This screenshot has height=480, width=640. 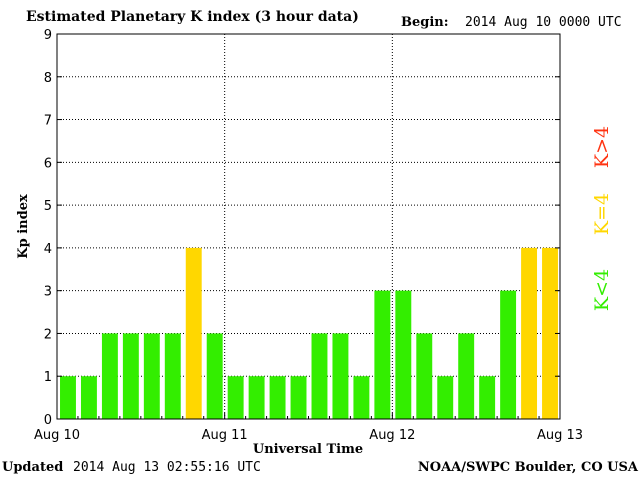 I want to click on x-tick-label: Aug 10, so click(x=57, y=435).